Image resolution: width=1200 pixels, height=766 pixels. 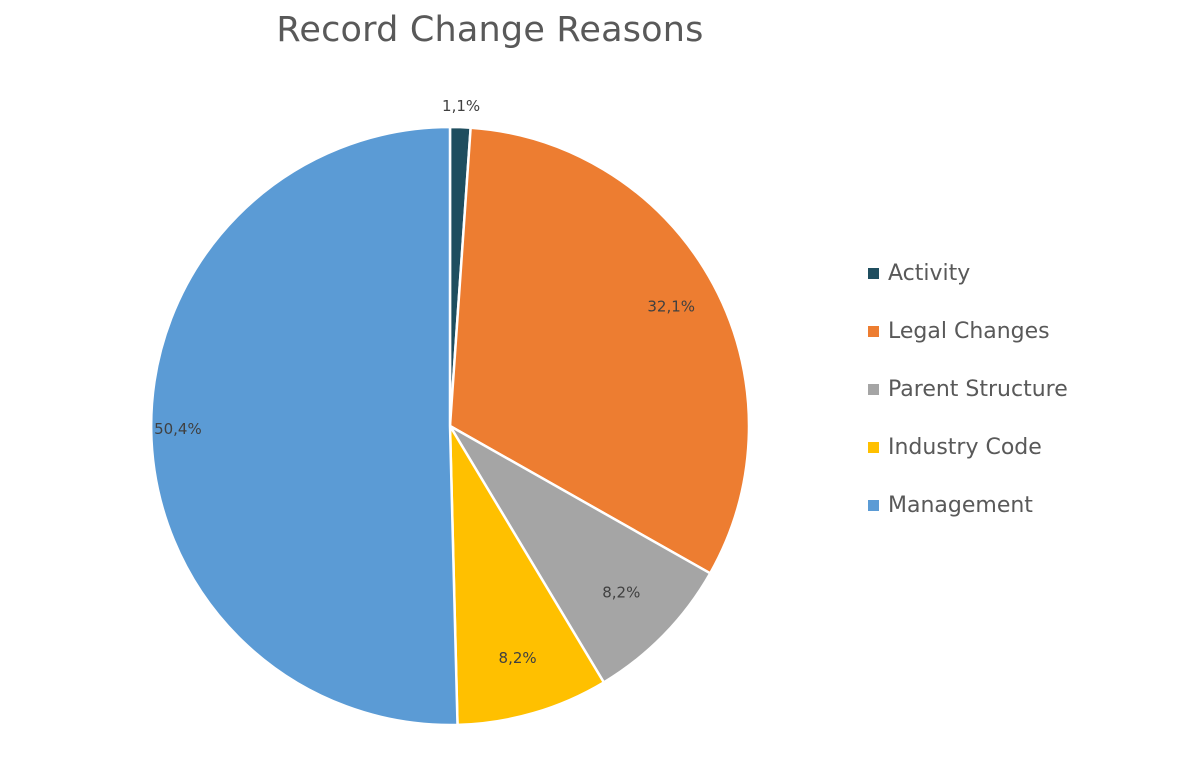 I want to click on pie-slice-parent-structure, so click(x=580, y=554).